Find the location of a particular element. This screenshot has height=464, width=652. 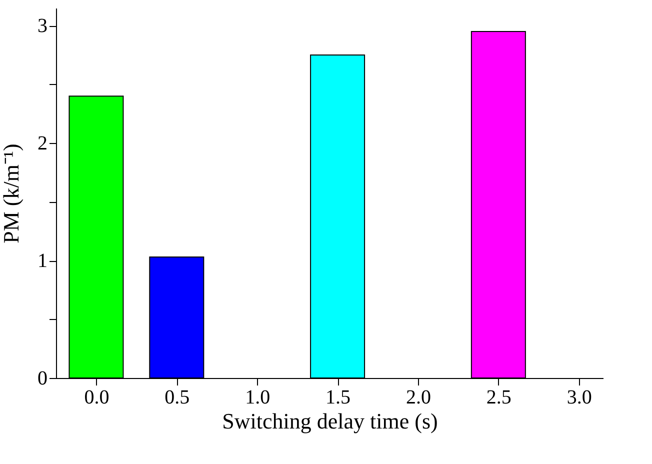

y-axis-title: PM (k/m⁻¹) is located at coordinates (12, 194).